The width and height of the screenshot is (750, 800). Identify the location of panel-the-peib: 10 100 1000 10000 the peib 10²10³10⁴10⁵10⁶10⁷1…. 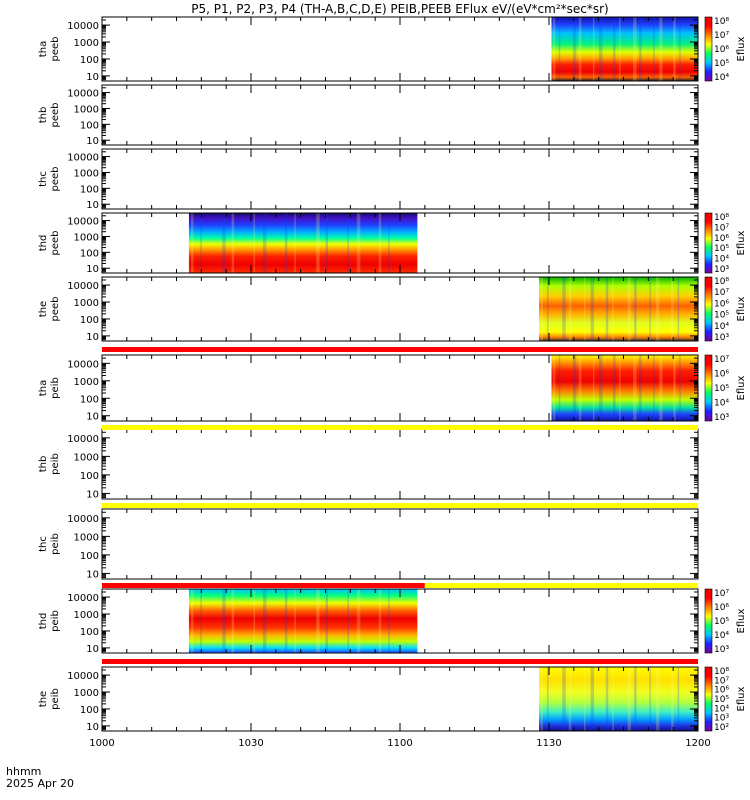
(392, 699).